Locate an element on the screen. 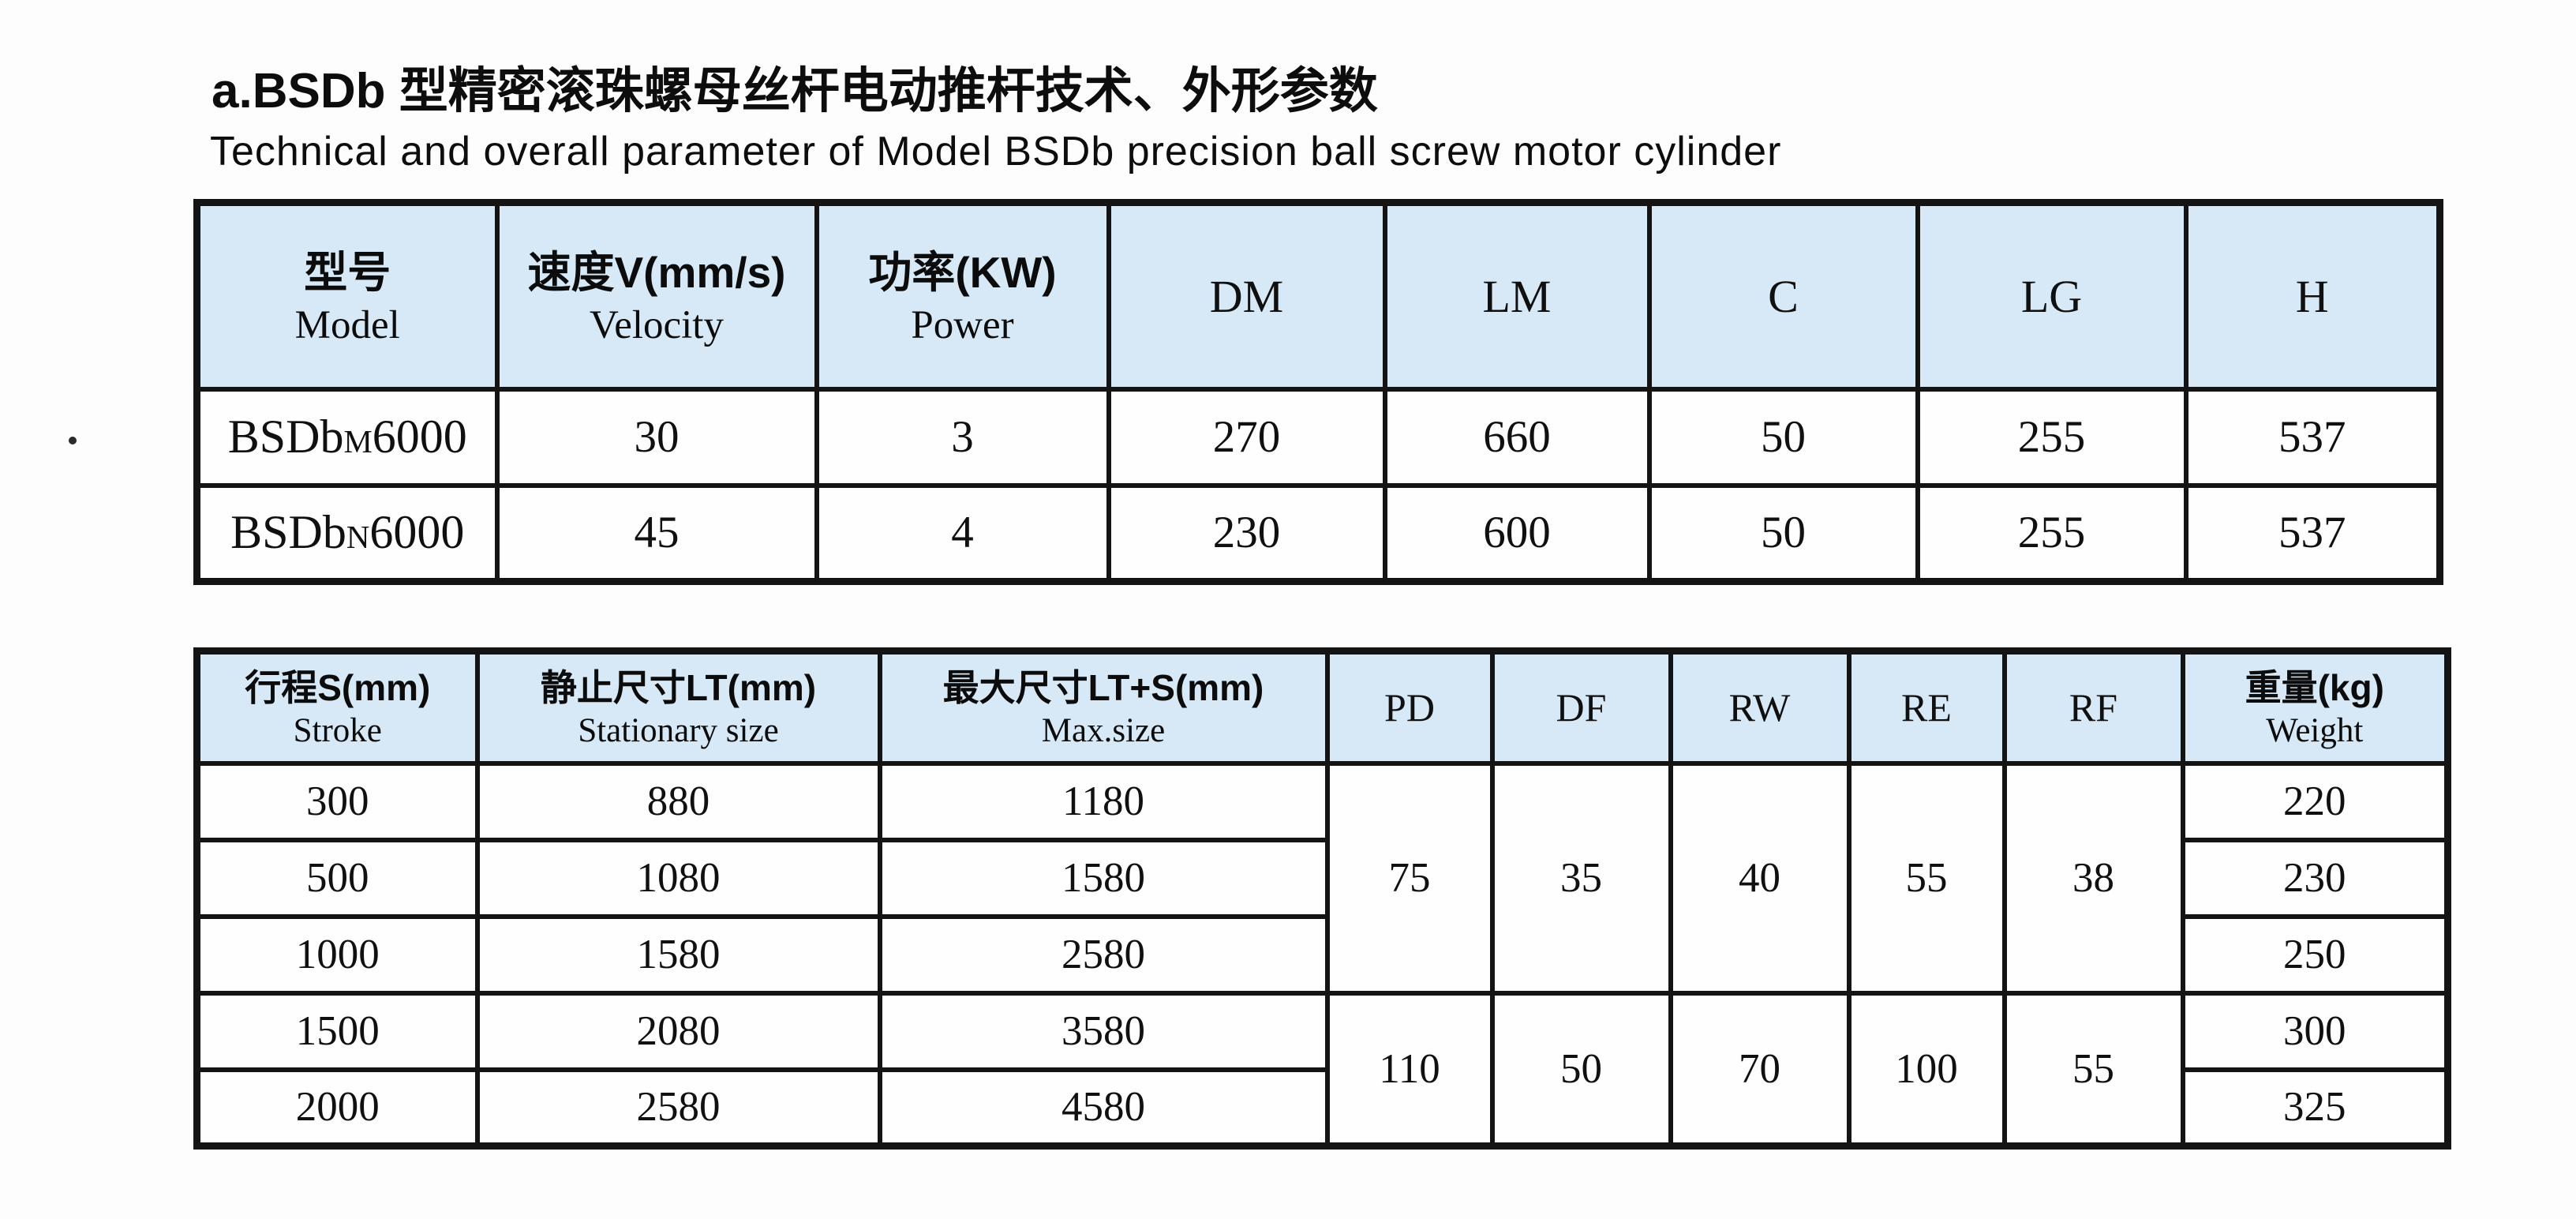 This screenshot has width=2576, height=1219. cell-weight: 300 is located at coordinates (2315, 1031).